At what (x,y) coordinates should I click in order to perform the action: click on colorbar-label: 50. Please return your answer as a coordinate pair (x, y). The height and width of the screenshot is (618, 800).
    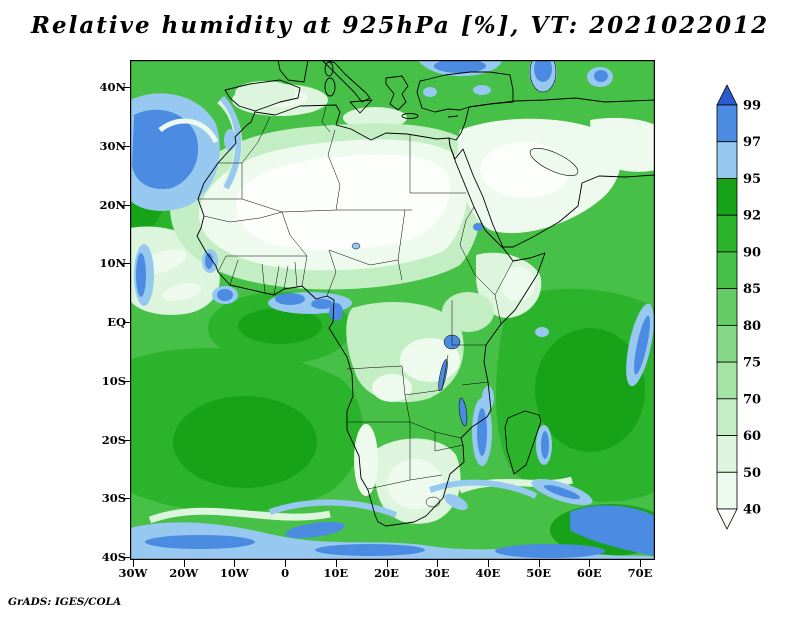
    Looking at the image, I should click on (752, 473).